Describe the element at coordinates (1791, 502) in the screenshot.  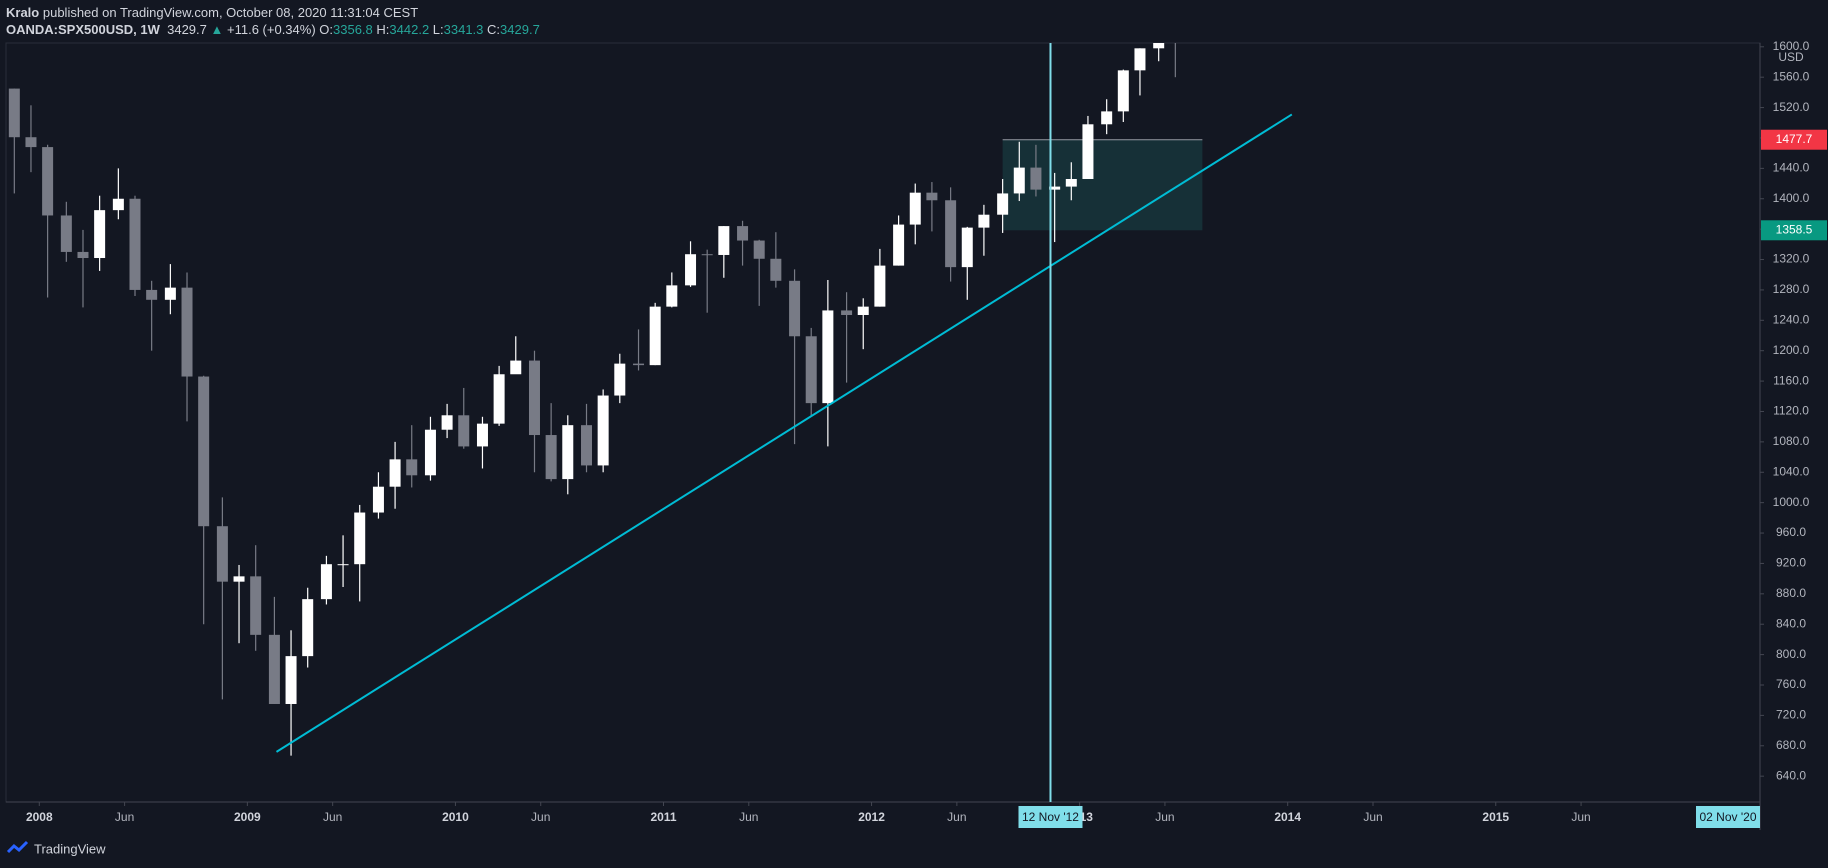
I see `y-tick-label: 1000.0` at that location.